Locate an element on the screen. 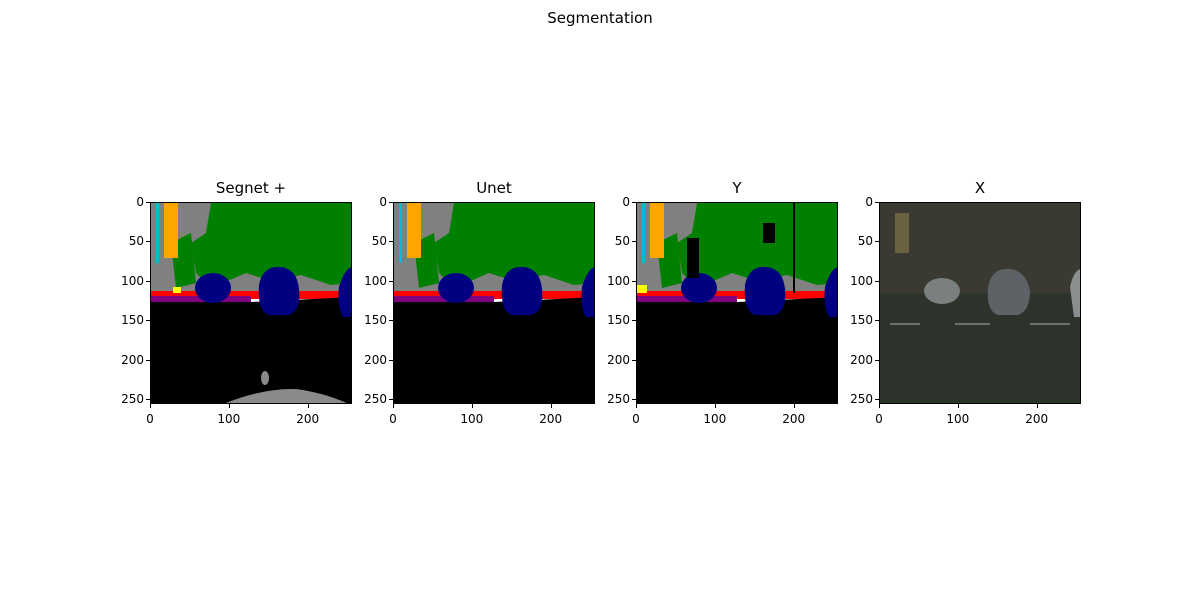 The height and width of the screenshot is (600, 1200). dark-spot is located at coordinates (693, 258).